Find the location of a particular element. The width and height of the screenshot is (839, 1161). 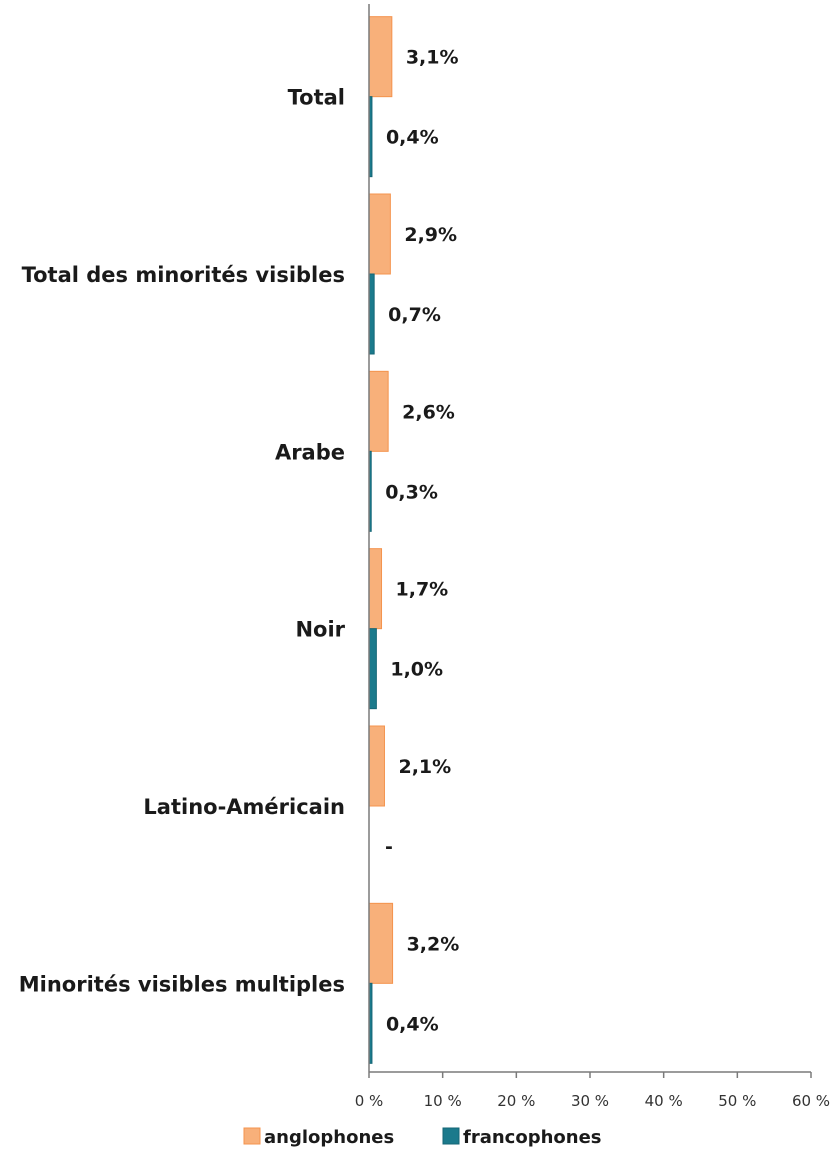

value-label-anglophones-total: 3,1% is located at coordinates (432, 58).